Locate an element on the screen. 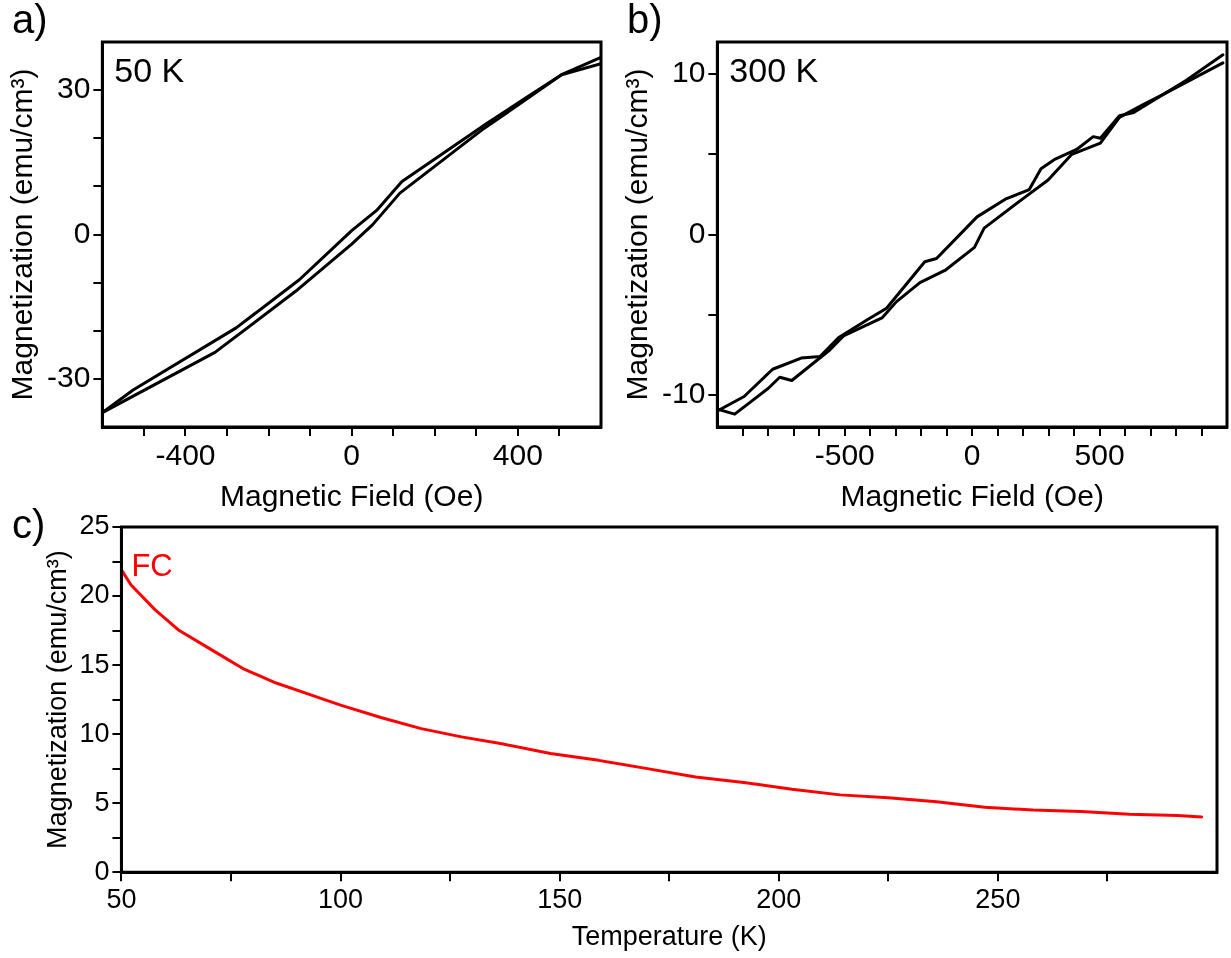 The image size is (1231, 958). annotation: 300 K is located at coordinates (774, 70).